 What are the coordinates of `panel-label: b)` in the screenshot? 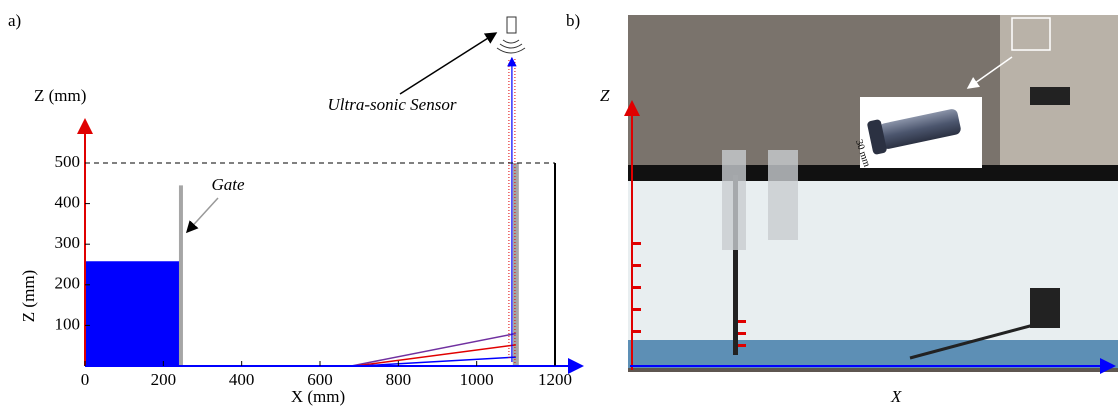 It's located at (573, 20).